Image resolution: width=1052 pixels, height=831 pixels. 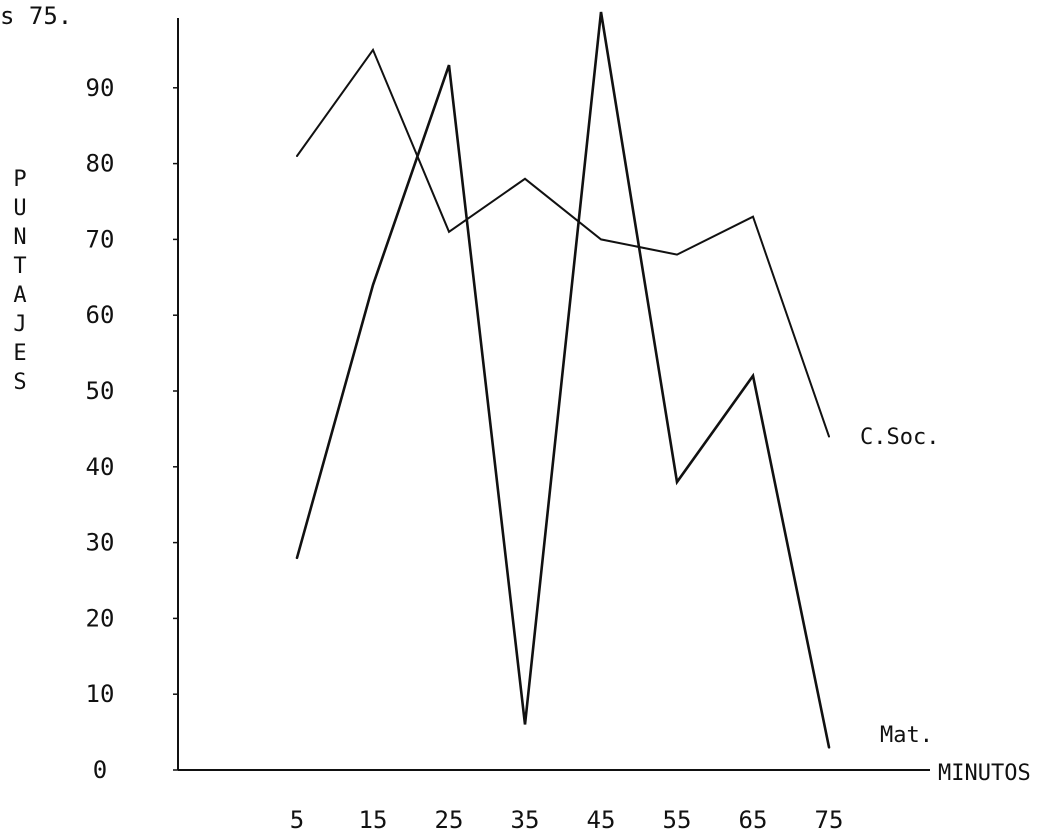 I want to click on y-tick-label: 30, so click(x=100, y=543).